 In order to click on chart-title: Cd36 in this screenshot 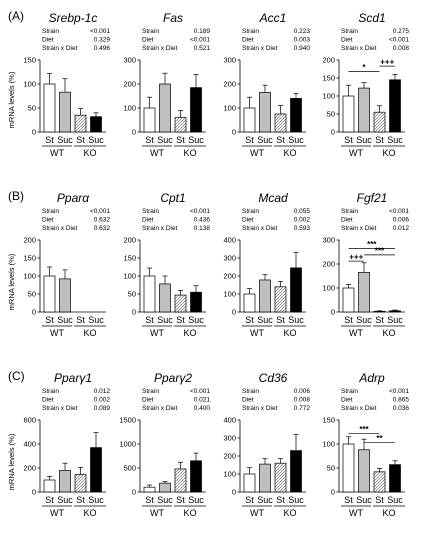, I will do `click(273, 378)`.